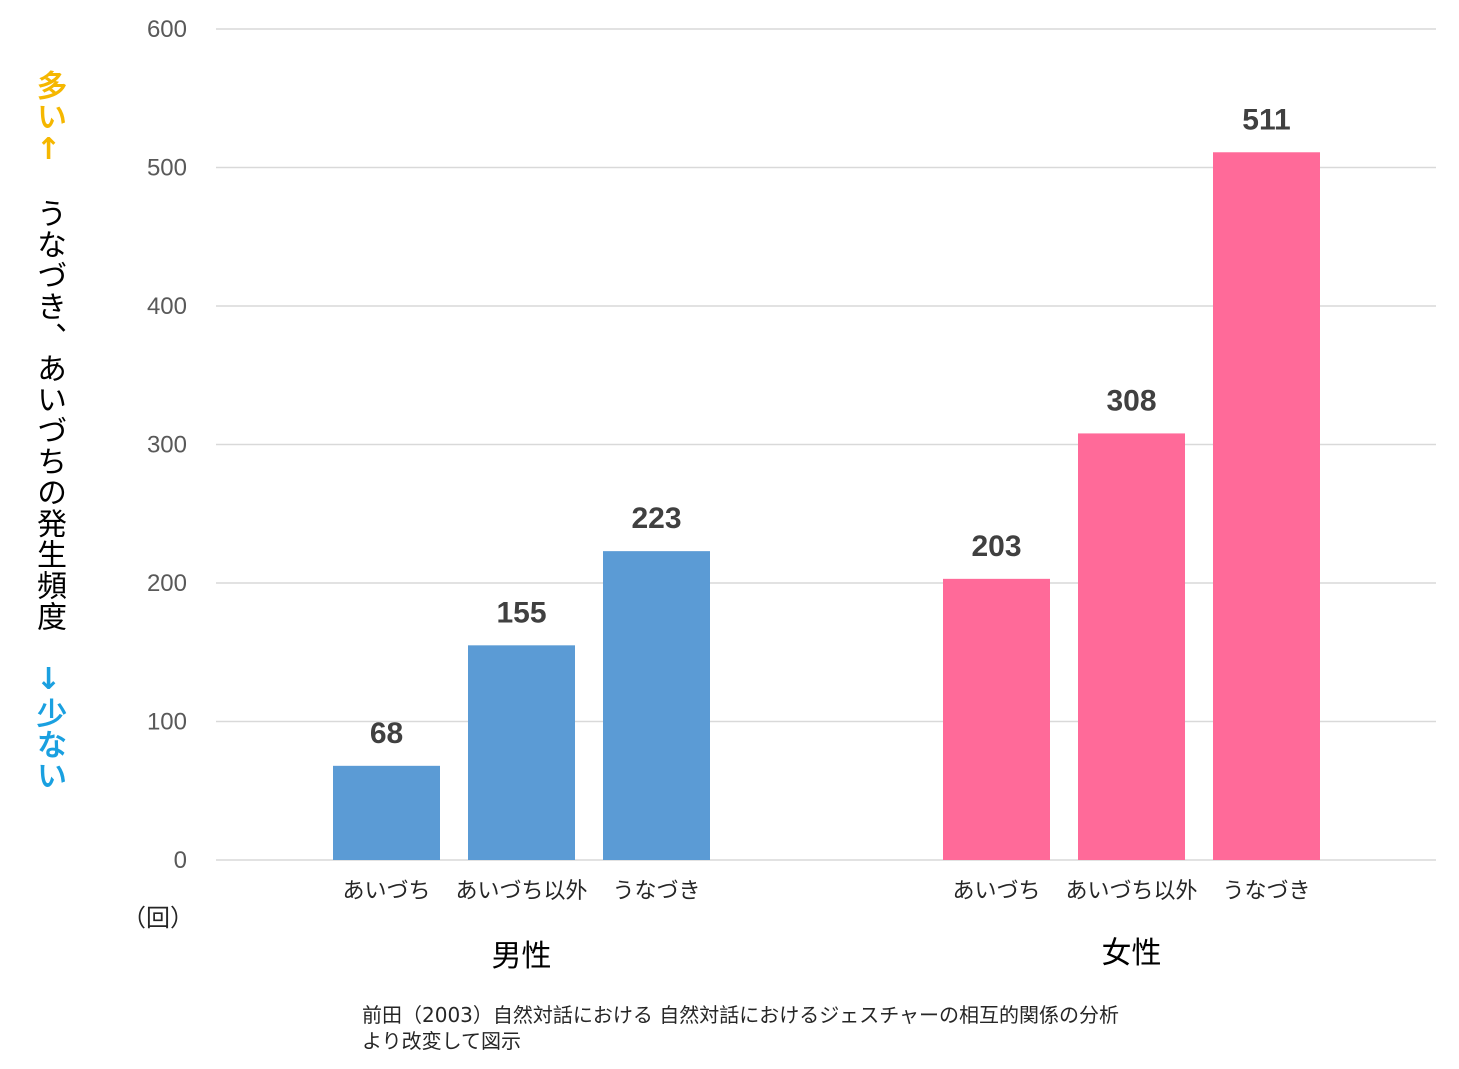 The image size is (1459, 1069). Describe the element at coordinates (167, 583) in the screenshot. I see `y-tick-label: 200` at that location.